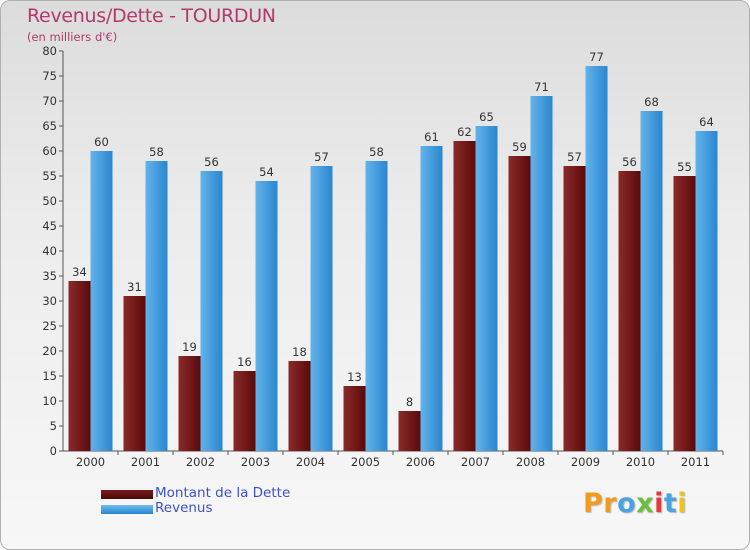 This screenshot has width=750, height=550. What do you see at coordinates (299, 352) in the screenshot?
I see `data-label-debt: 18` at bounding box center [299, 352].